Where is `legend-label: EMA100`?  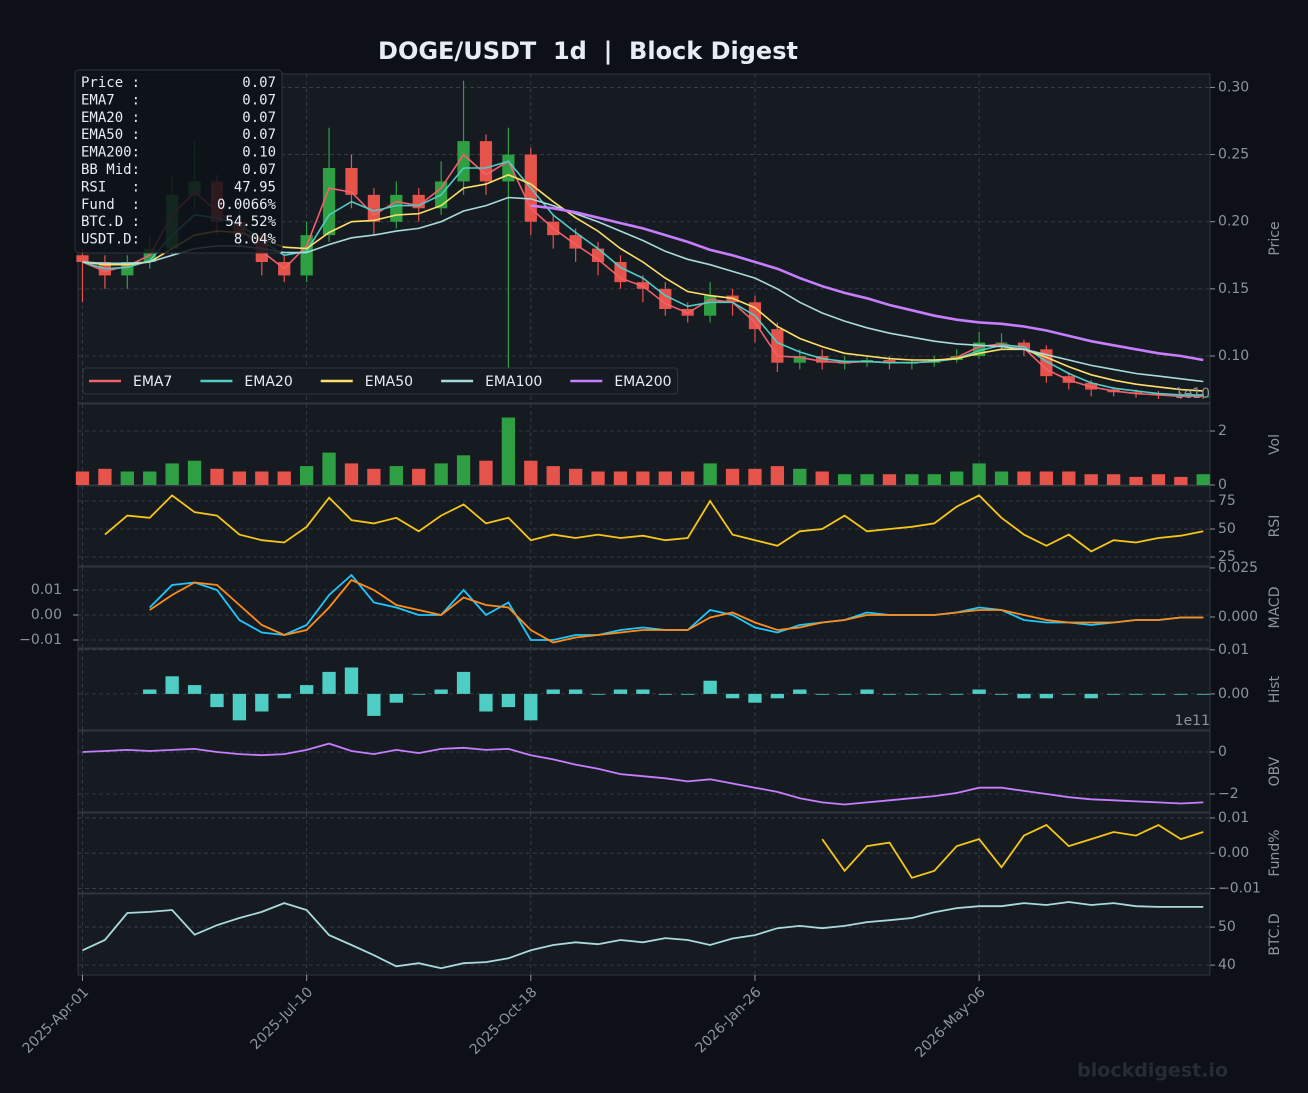 legend-label: EMA100 is located at coordinates (513, 382).